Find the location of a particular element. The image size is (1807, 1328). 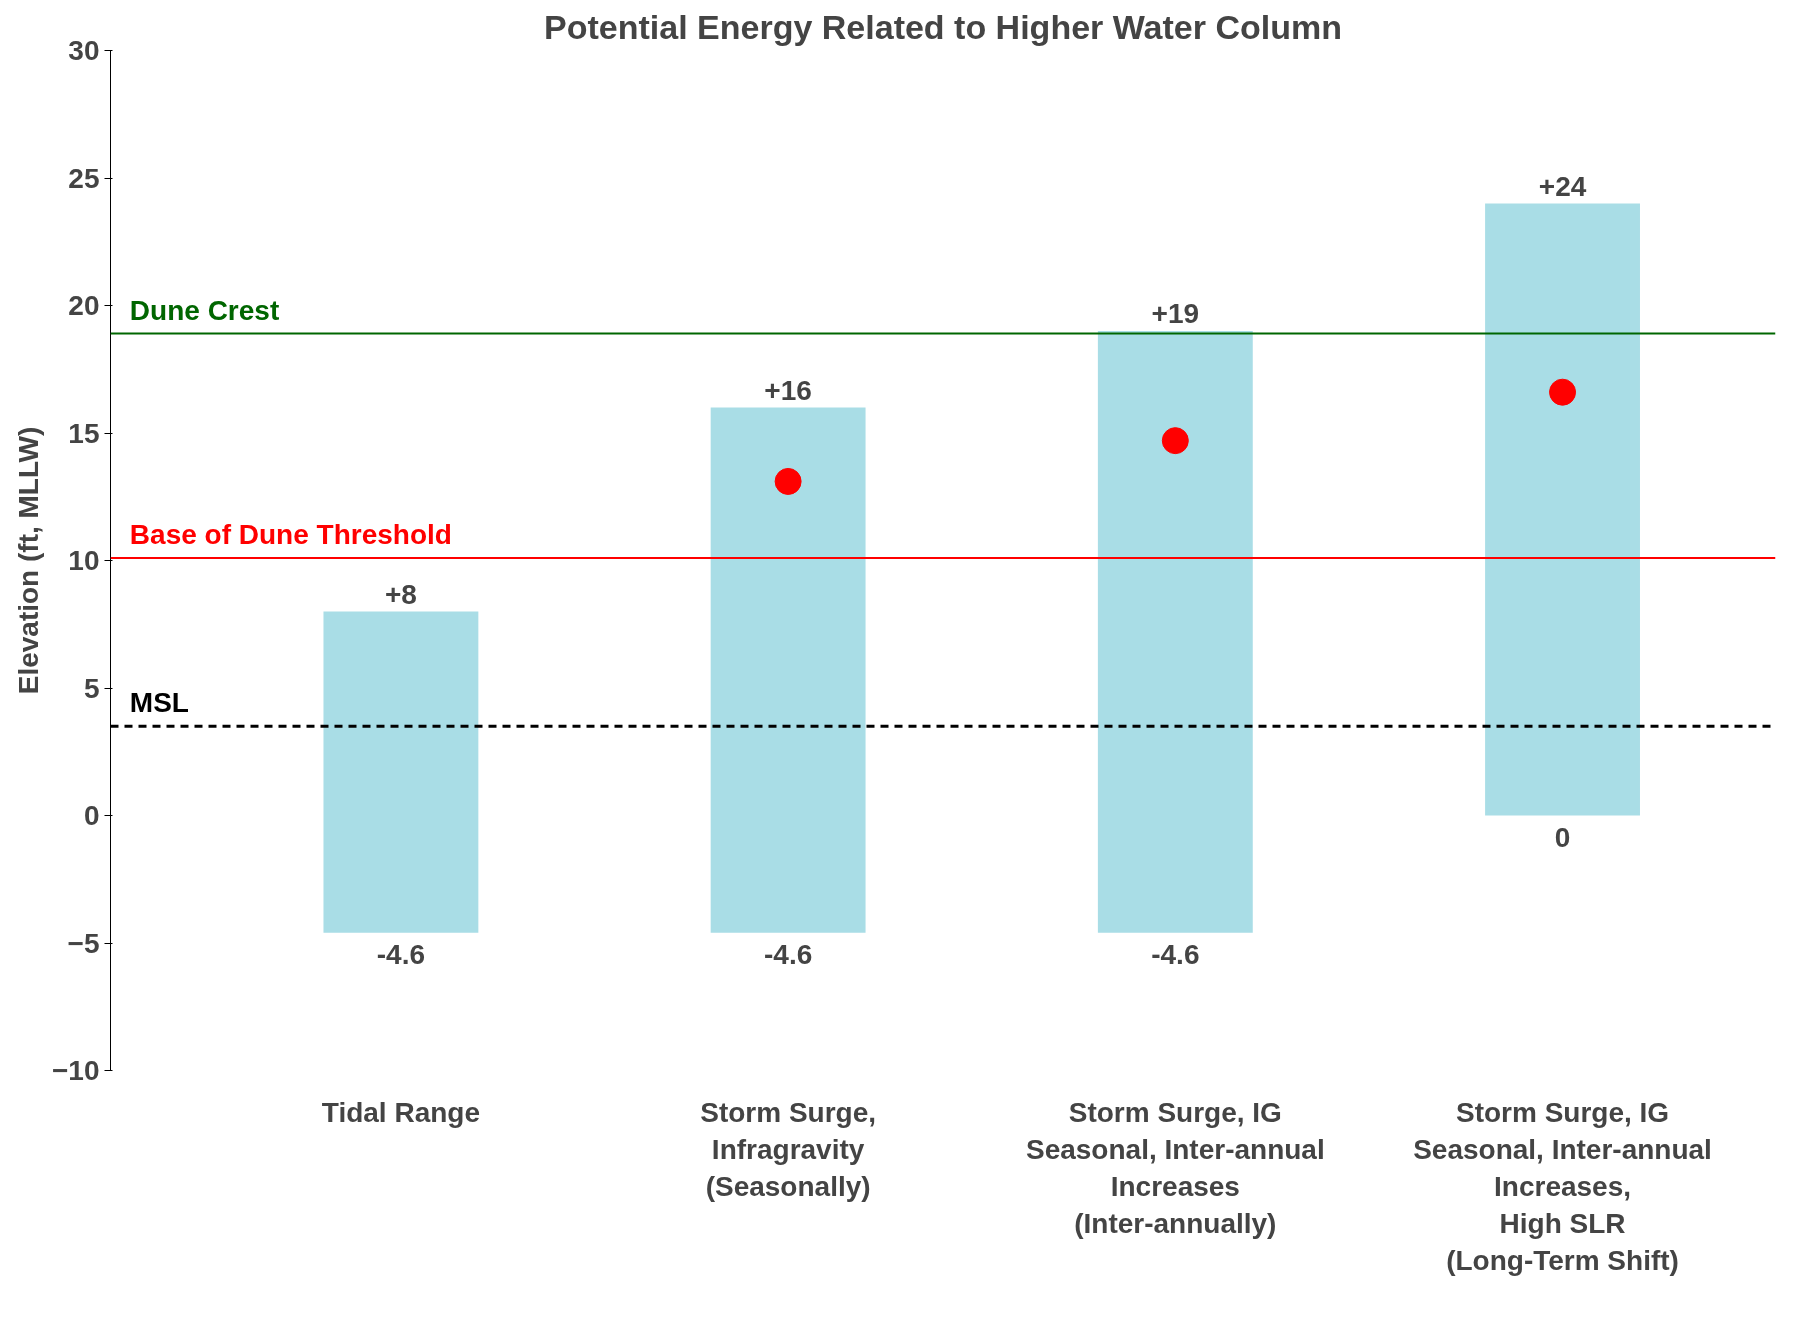

y-tick-label: 20 is located at coordinates (84, 305).